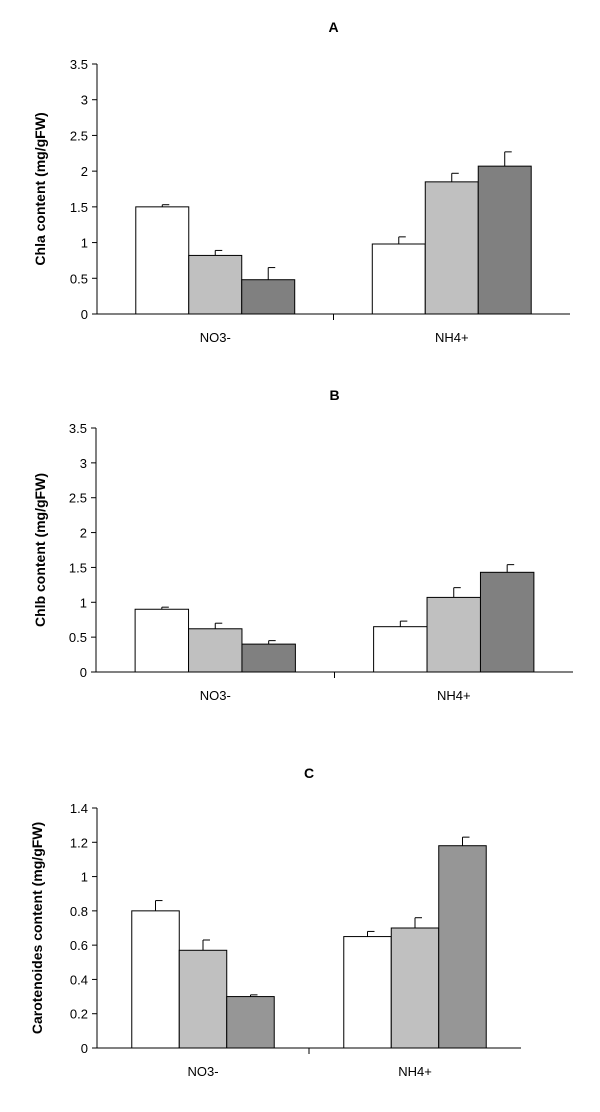 The height and width of the screenshot is (1112, 600). What do you see at coordinates (79, 945) in the screenshot?
I see `y-tick-label: 0.6` at bounding box center [79, 945].